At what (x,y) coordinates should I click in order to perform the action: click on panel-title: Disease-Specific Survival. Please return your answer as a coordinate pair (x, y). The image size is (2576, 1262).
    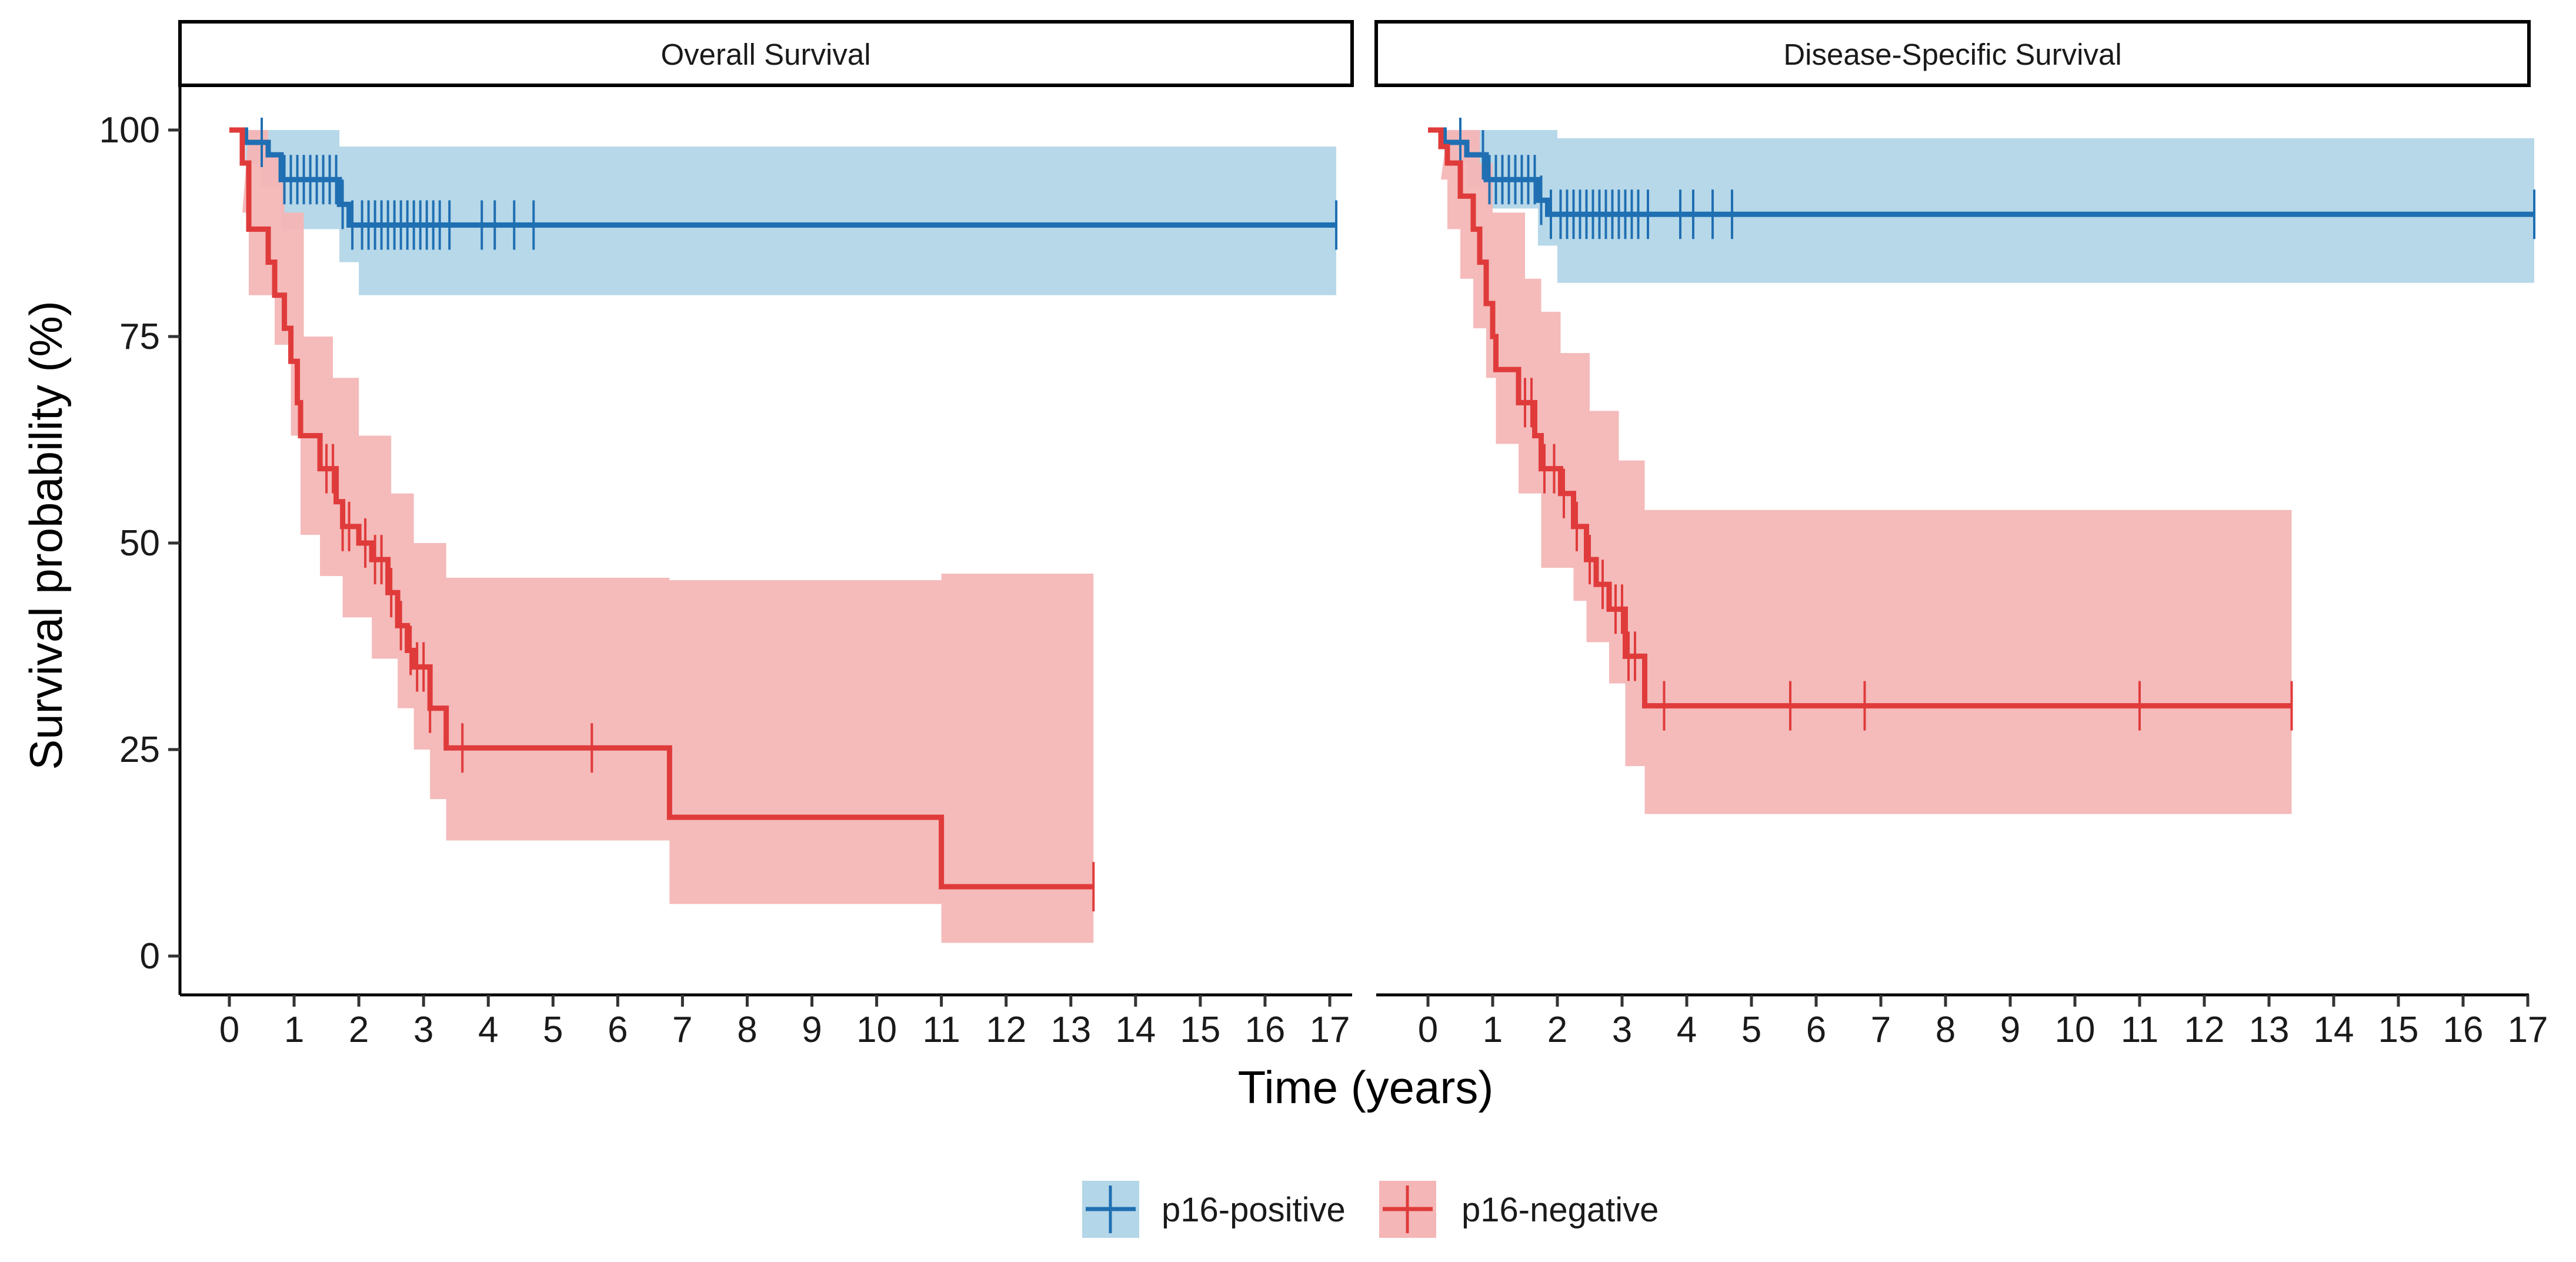
    Looking at the image, I should click on (1952, 55).